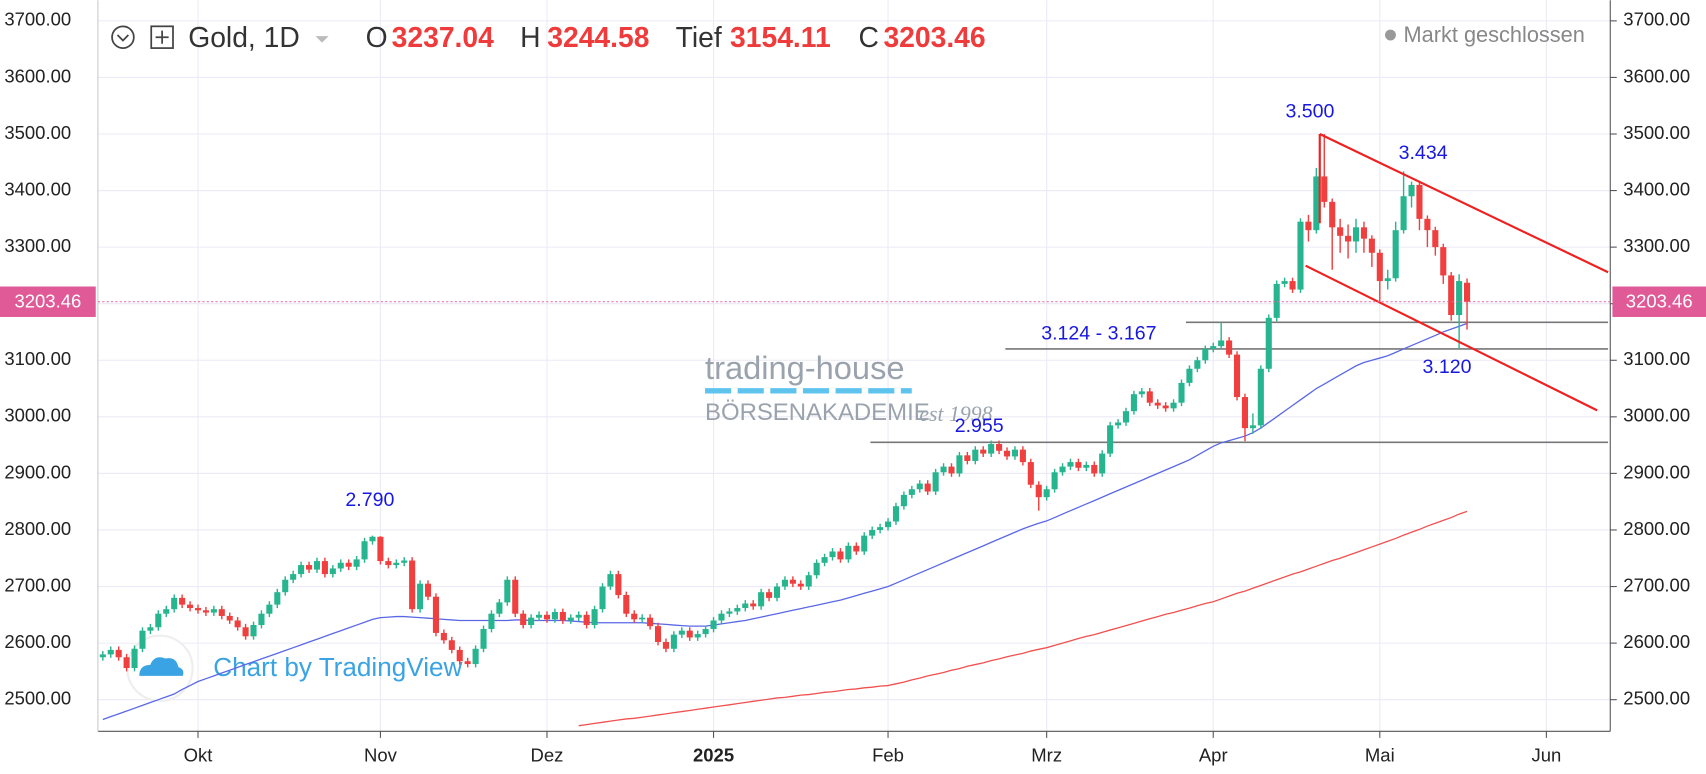 The width and height of the screenshot is (1706, 774). What do you see at coordinates (37, 698) in the screenshot?
I see `y-tick-label: 2500.00` at bounding box center [37, 698].